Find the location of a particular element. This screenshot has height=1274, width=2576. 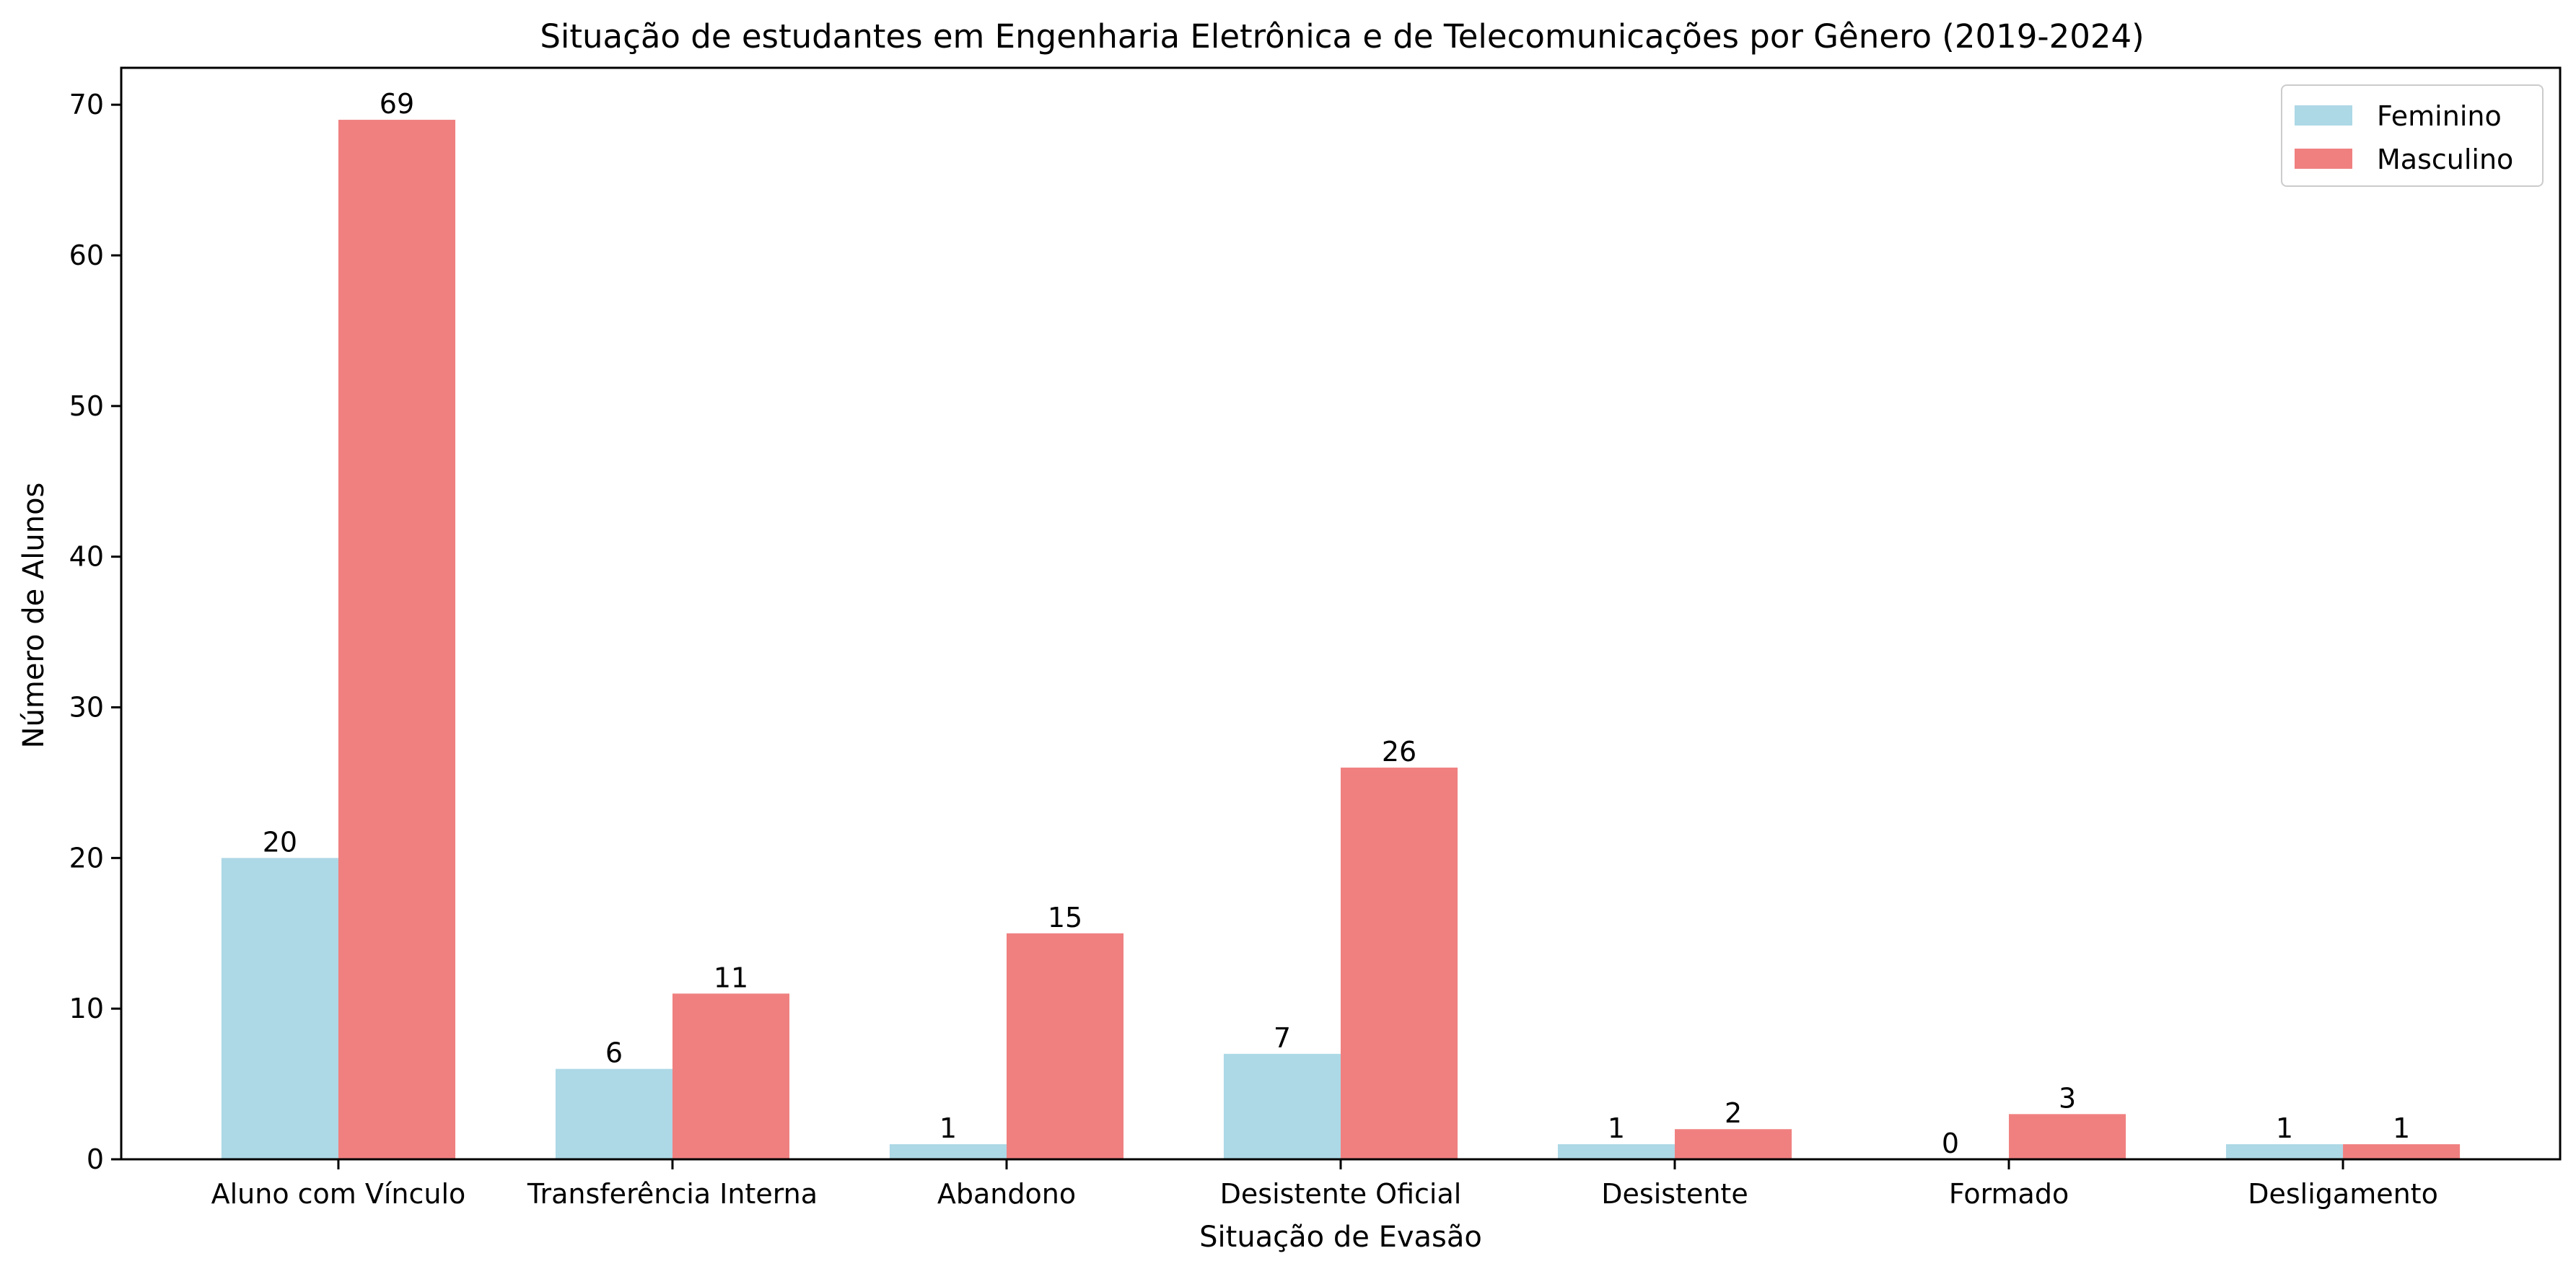

y-tick-label: 10 is located at coordinates (86, 1008).